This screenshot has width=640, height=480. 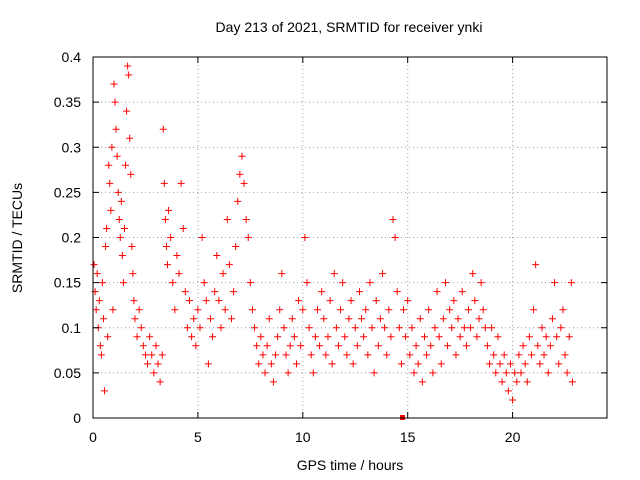 I want to click on x-tick-label: 0, so click(x=93, y=437).